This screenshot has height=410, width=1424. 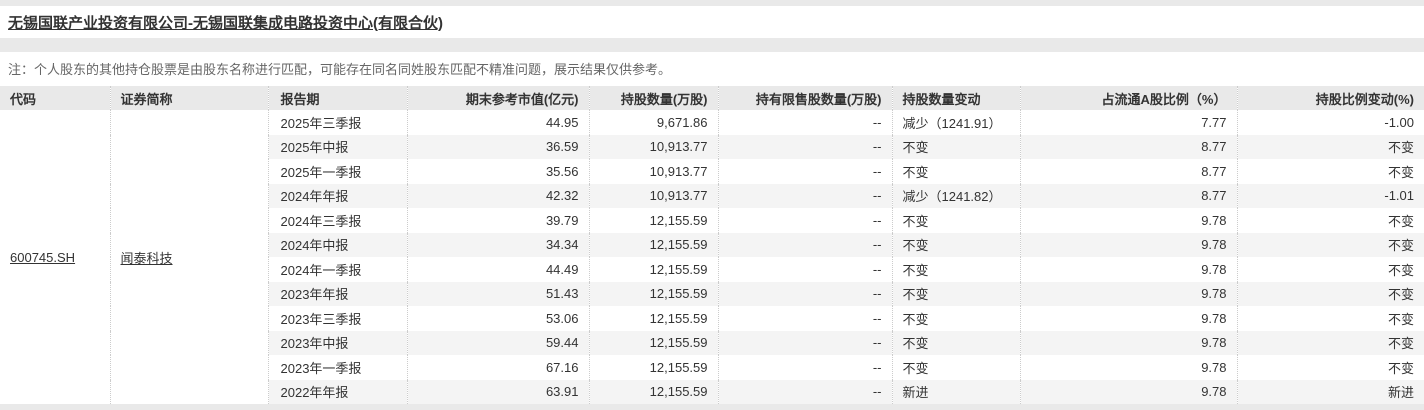 I want to click on report-period-cell: 2024年一季报, so click(x=337, y=269).